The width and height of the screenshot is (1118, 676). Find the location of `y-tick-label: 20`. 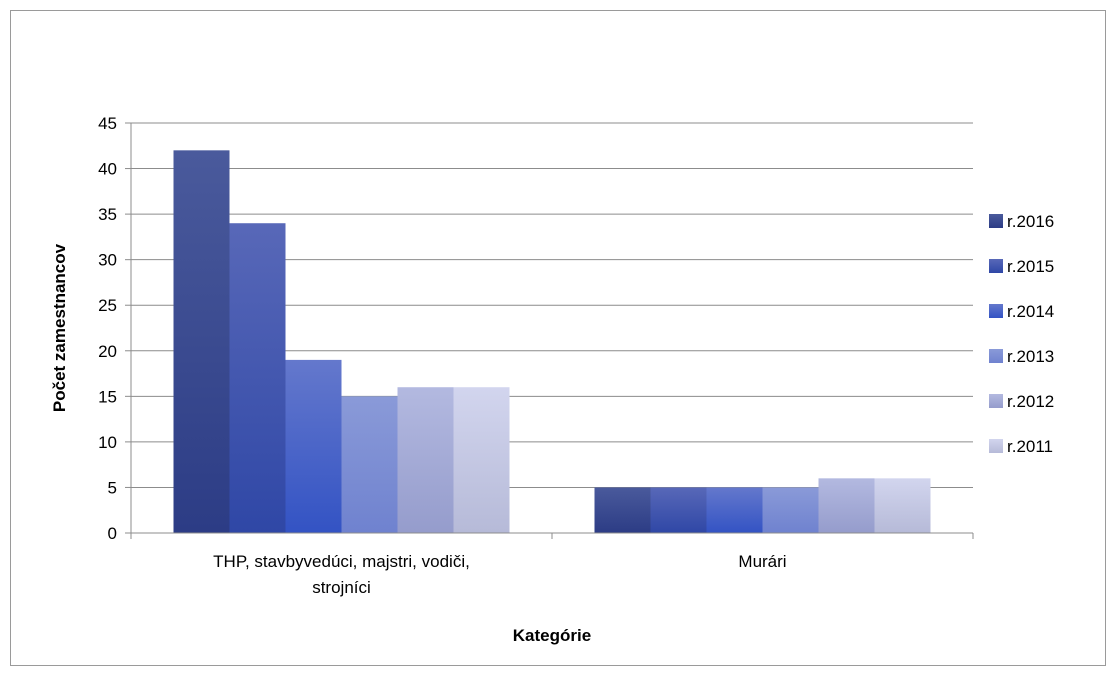

y-tick-label: 20 is located at coordinates (107, 351).